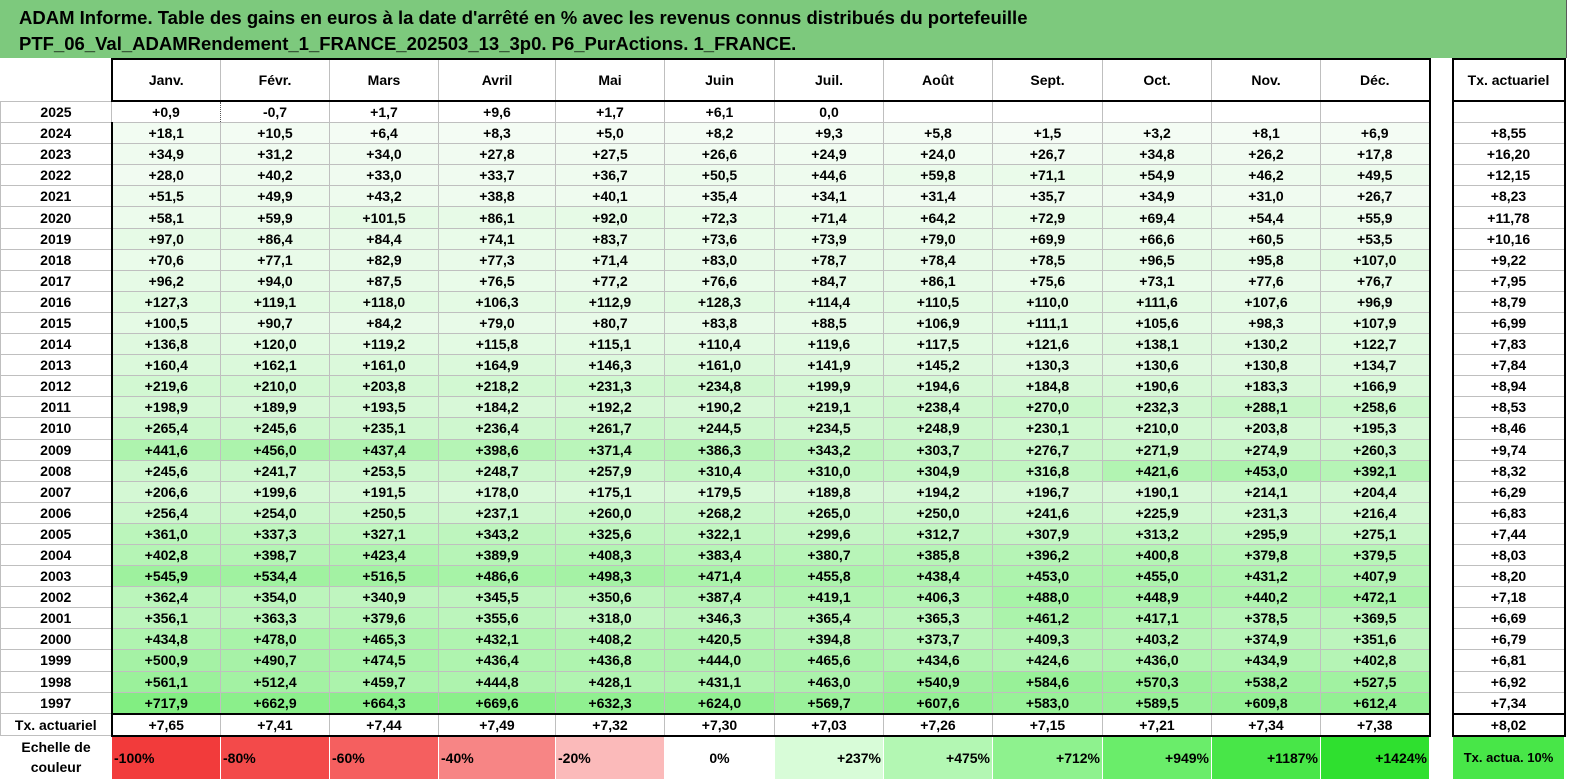 The width and height of the screenshot is (1573, 783). I want to click on gain-cell: +77,1, so click(275, 259).